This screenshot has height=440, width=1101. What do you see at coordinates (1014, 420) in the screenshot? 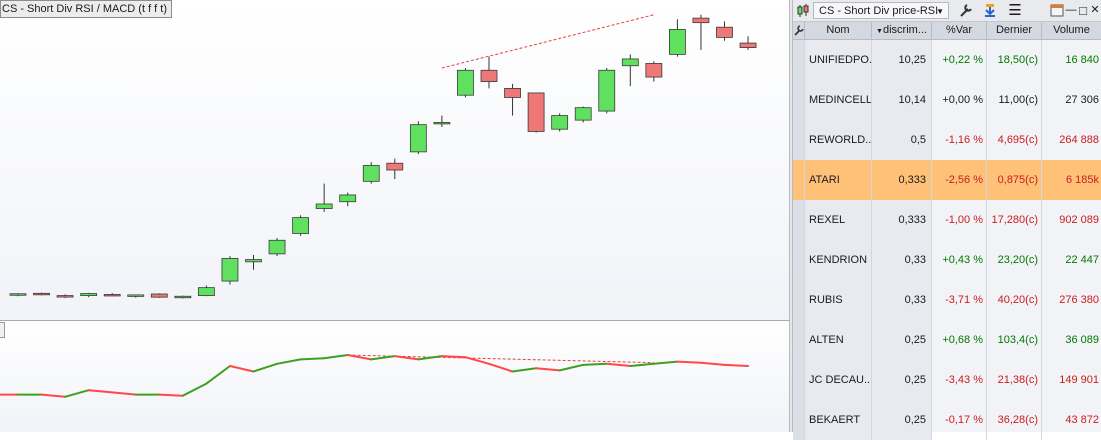
I see `cell-dernier: 36,28(c)` at bounding box center [1014, 420].